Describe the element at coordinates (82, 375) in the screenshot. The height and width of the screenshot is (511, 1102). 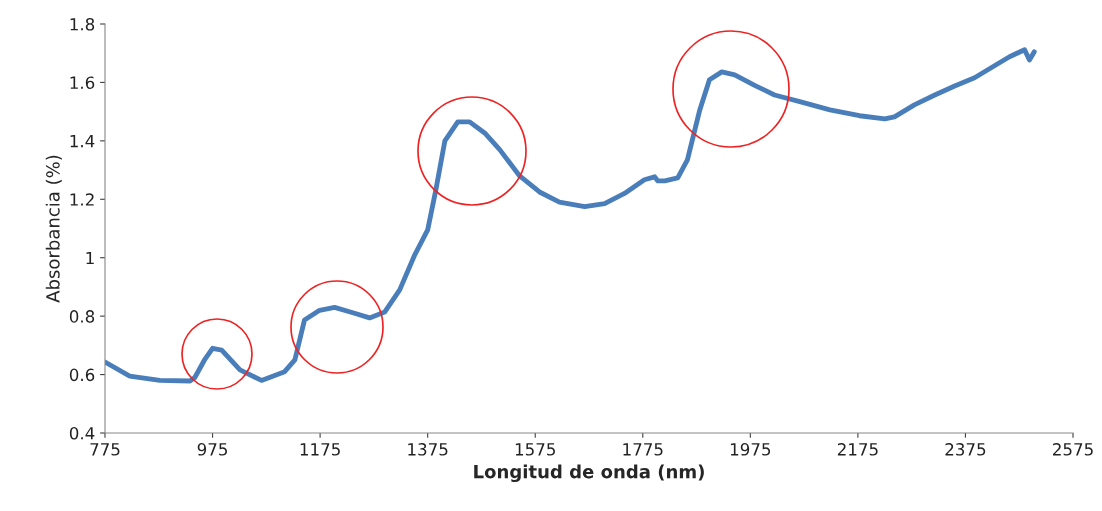
I see `y-tick-label: 0.6` at that location.